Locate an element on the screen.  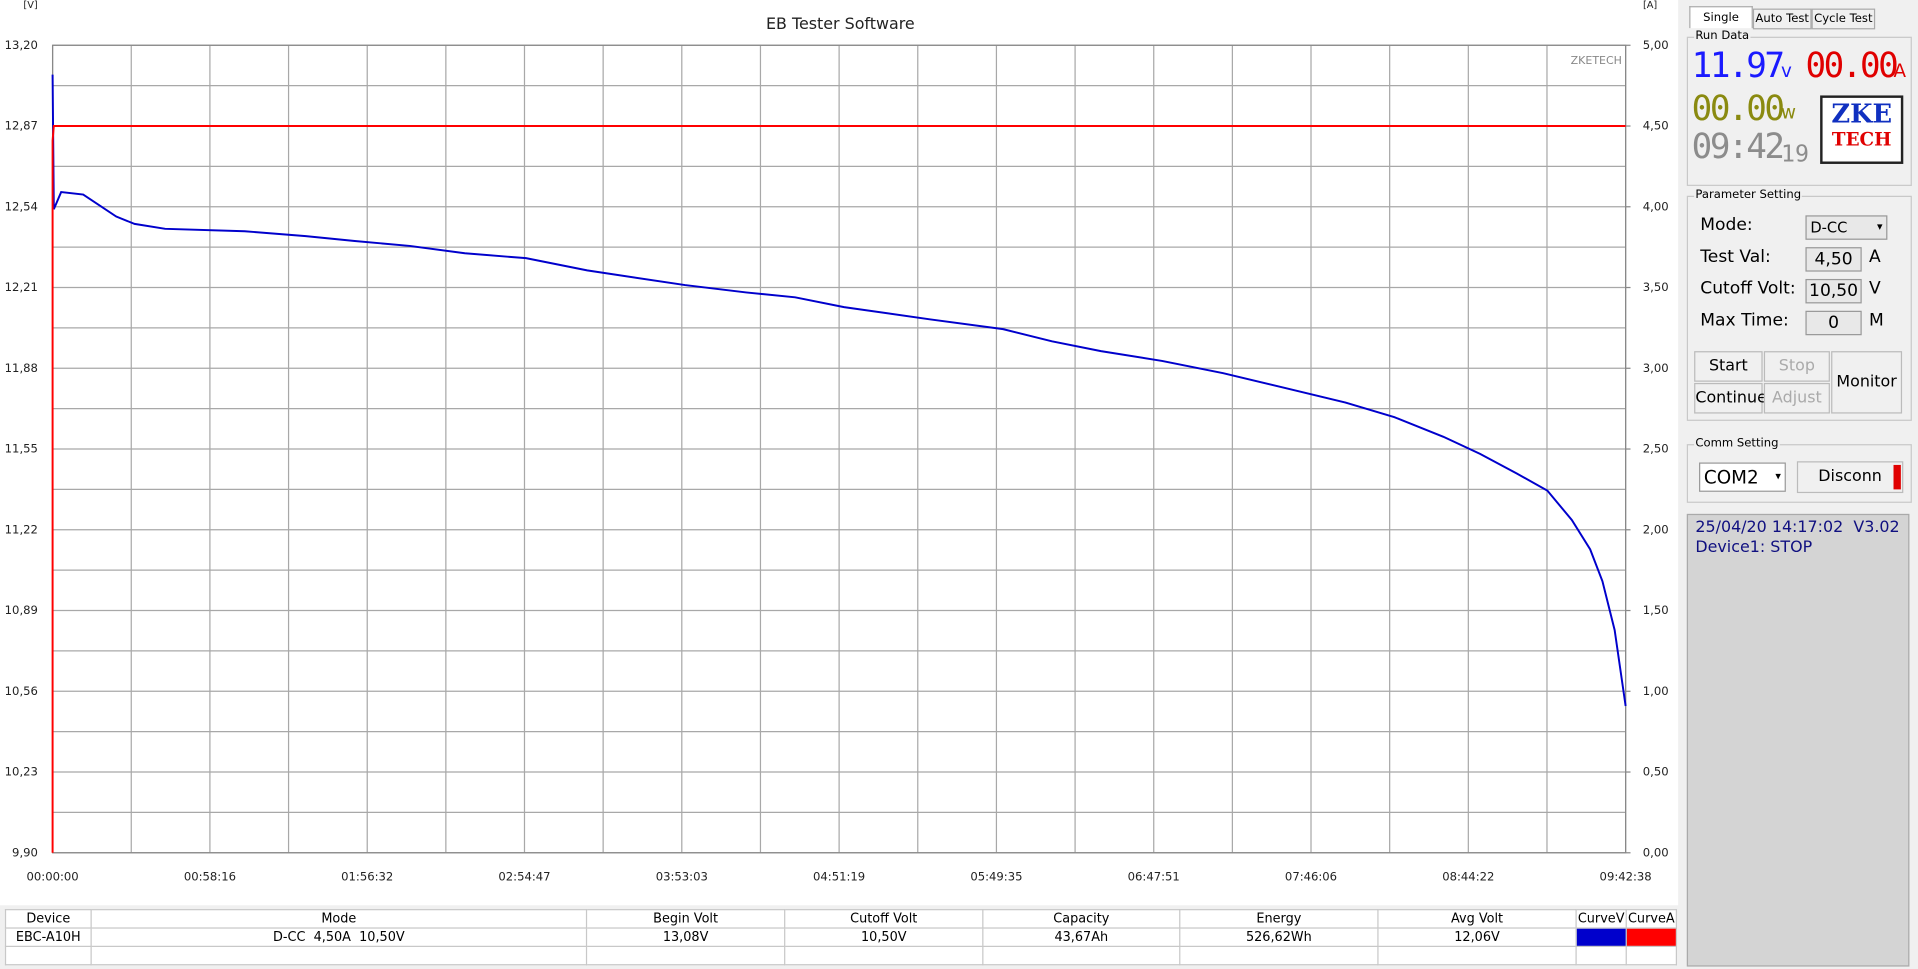
group-title: Run Data is located at coordinates (1722, 36).